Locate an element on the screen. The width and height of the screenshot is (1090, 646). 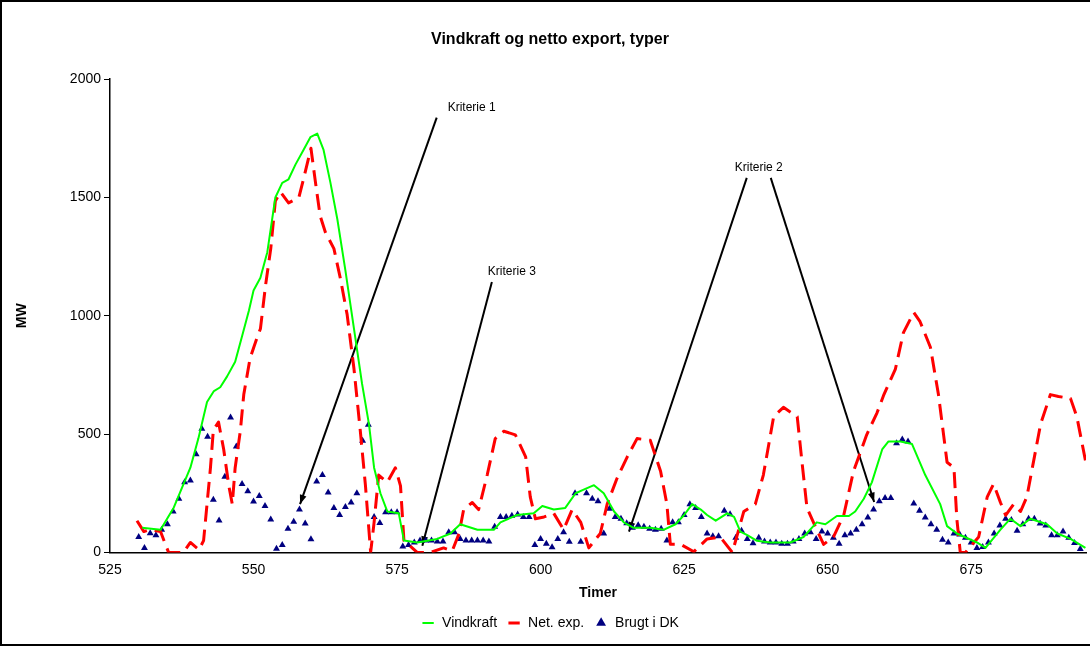
y-tick-label: 500 is located at coordinates (89, 432).